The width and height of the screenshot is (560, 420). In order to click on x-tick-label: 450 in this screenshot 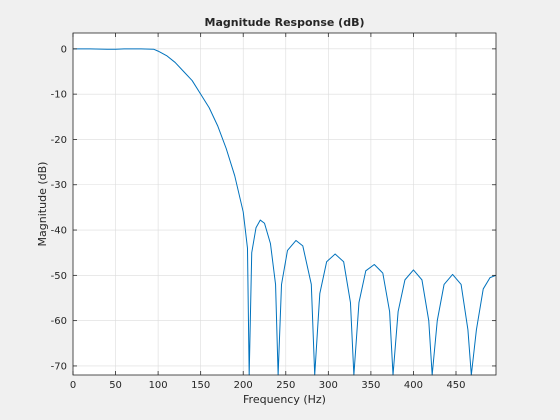, I will do `click(455, 385)`.